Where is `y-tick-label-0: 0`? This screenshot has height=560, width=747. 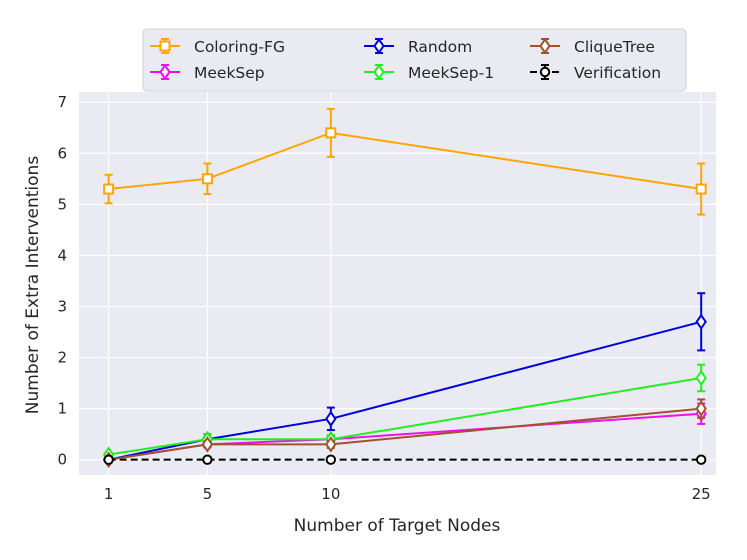 y-tick-label-0: 0 is located at coordinates (62, 460).